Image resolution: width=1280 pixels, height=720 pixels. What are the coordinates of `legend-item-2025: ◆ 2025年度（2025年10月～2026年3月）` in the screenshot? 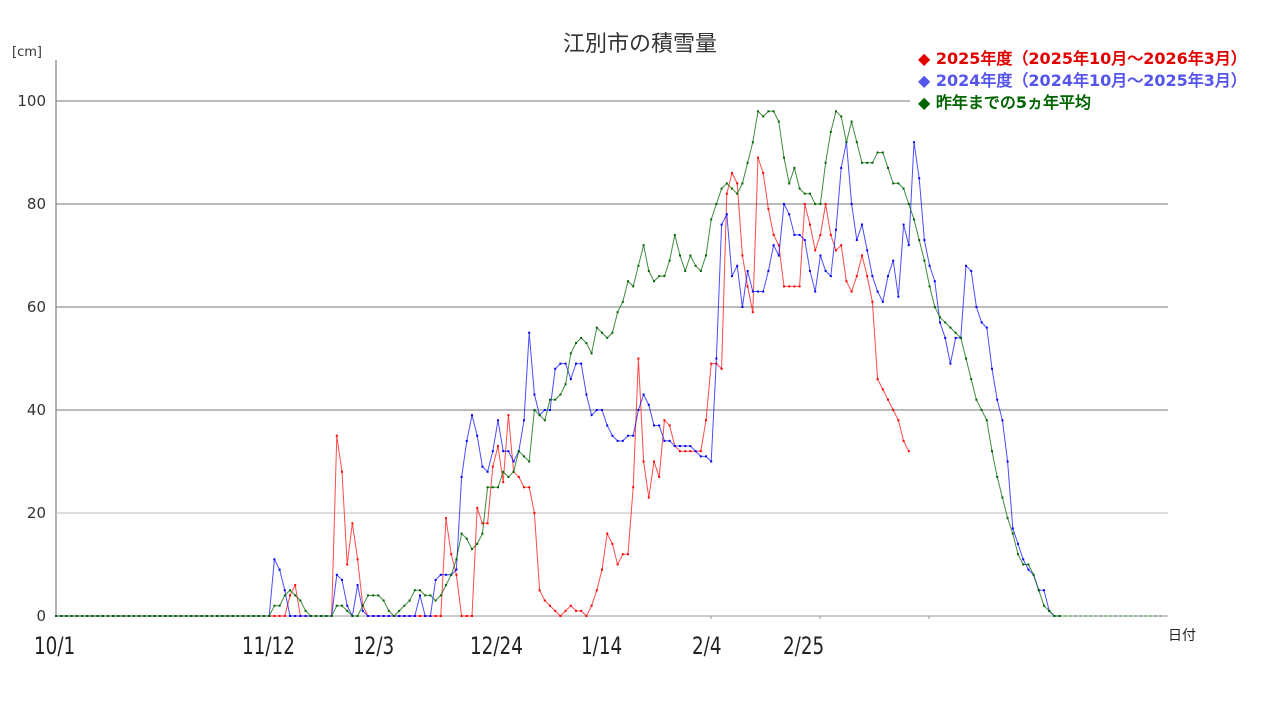 It's located at (1082, 59).